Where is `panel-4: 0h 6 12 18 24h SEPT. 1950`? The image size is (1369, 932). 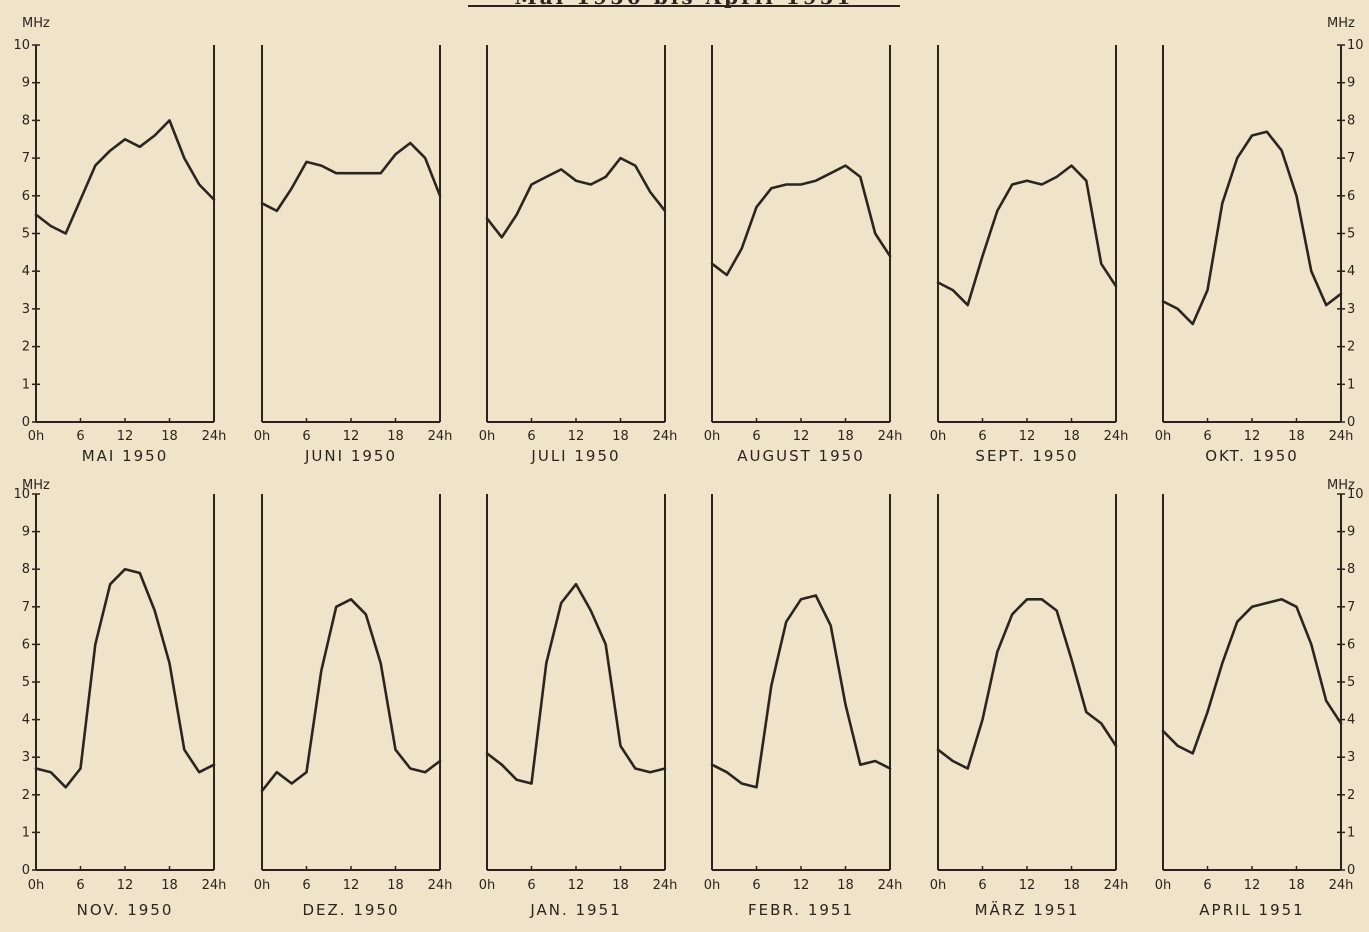 panel-4: 0h 6 12 18 24h SEPT. 1950 is located at coordinates (1029, 255).